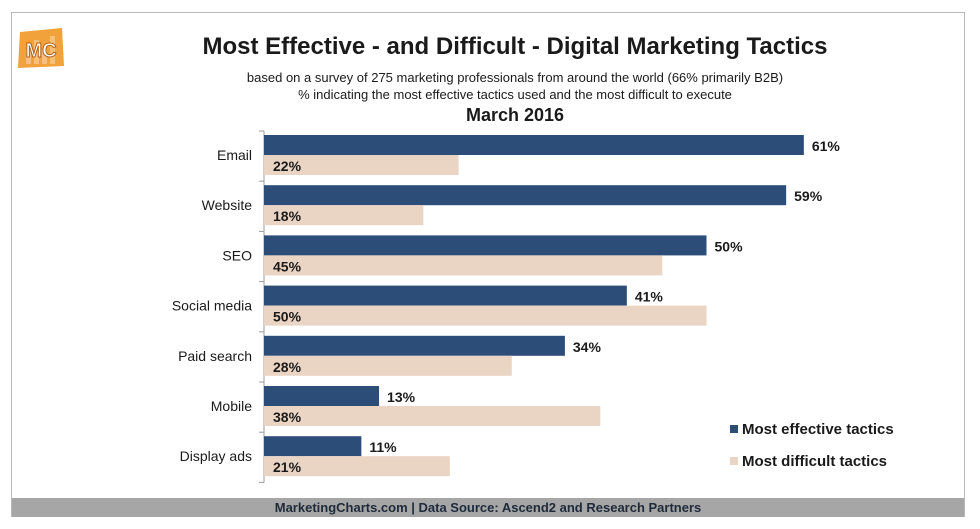  What do you see at coordinates (463, 265) in the screenshot?
I see `bar-difficult-seo` at bounding box center [463, 265].